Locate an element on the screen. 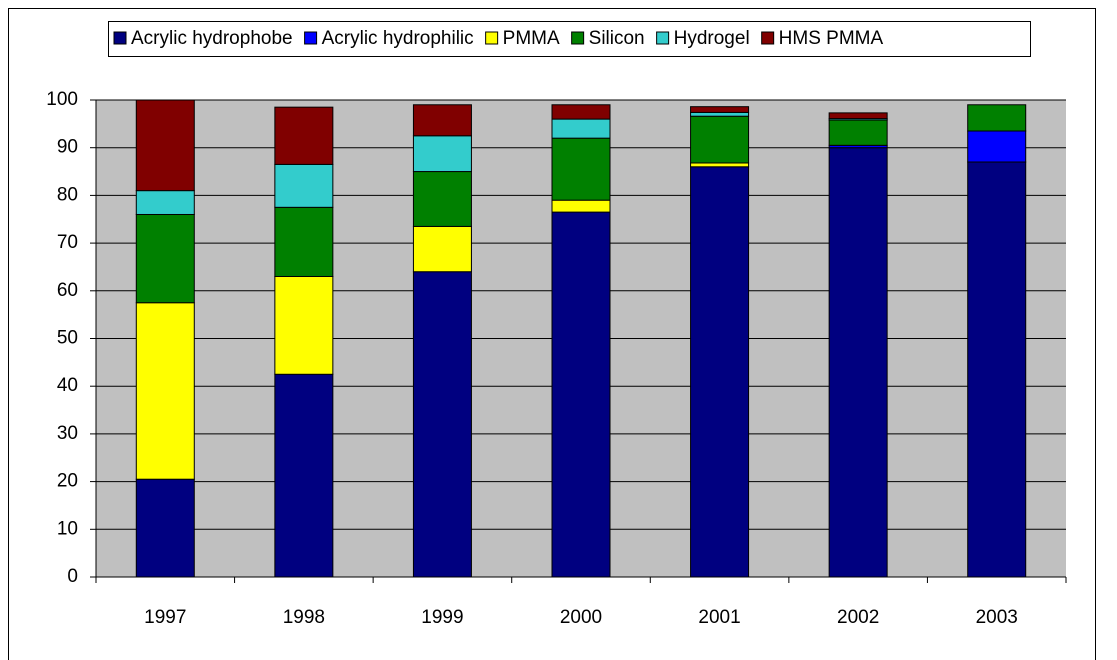 This screenshot has width=1117, height=660. y-tick-label: 90 is located at coordinates (67, 147).